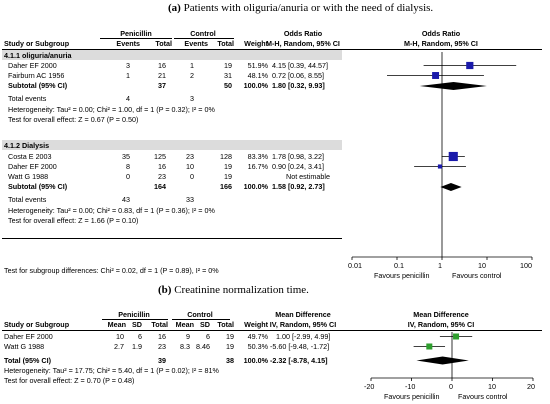  What do you see at coordinates (441, 33) in the screenshot?
I see `effect-plot-header: Odds Ratio` at bounding box center [441, 33].